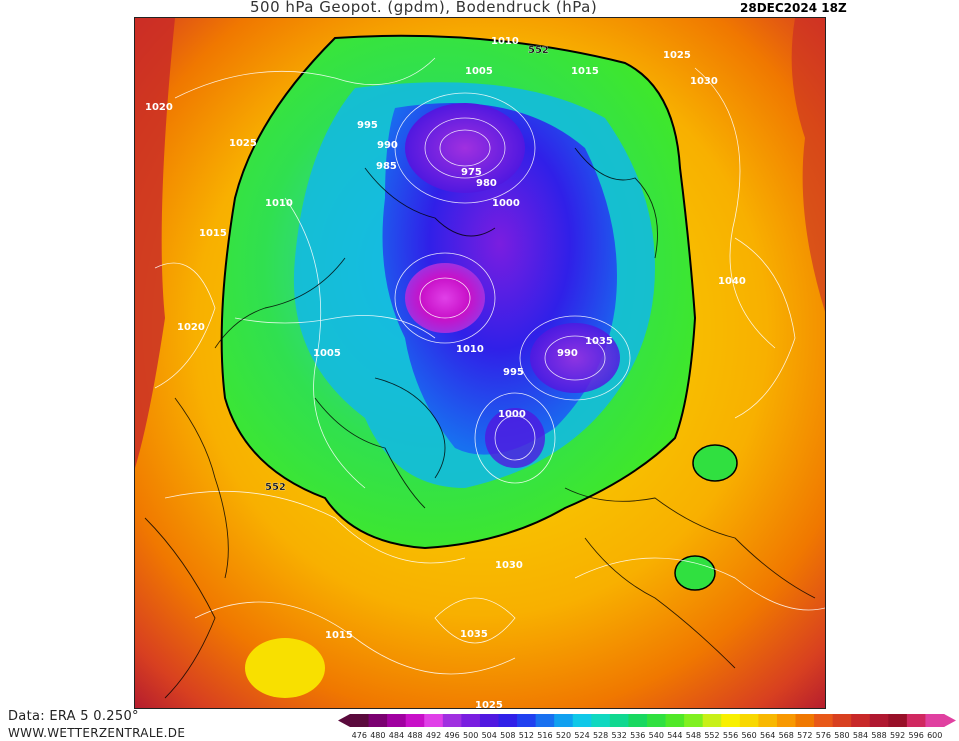  Describe the element at coordinates (414, 735) in the screenshot. I see `legend-tick-label: 488` at that location.